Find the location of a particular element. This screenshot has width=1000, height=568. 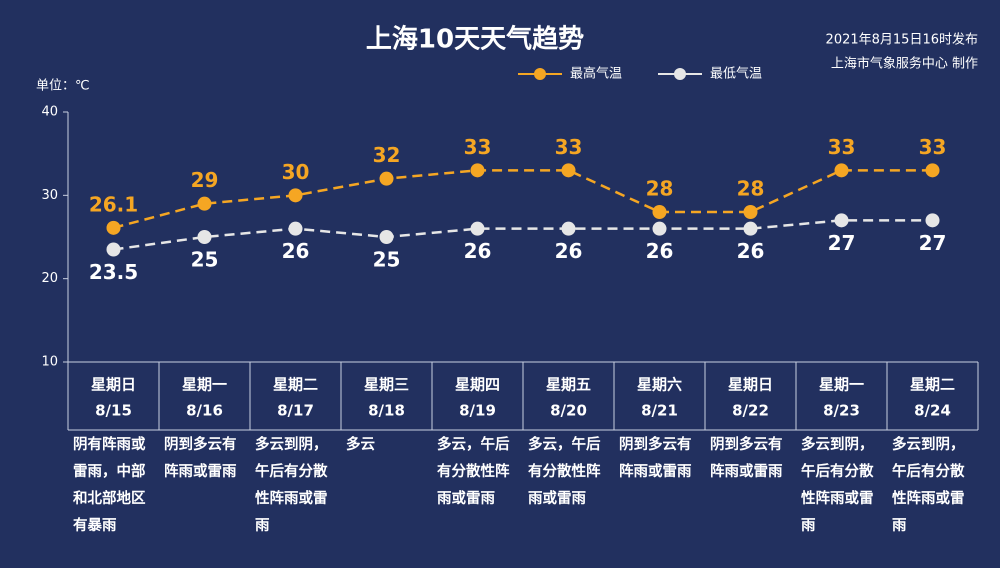

weather-description: 阴有阵雨或雷雨，中部和北部地区有暴雨 is located at coordinates (109, 485).